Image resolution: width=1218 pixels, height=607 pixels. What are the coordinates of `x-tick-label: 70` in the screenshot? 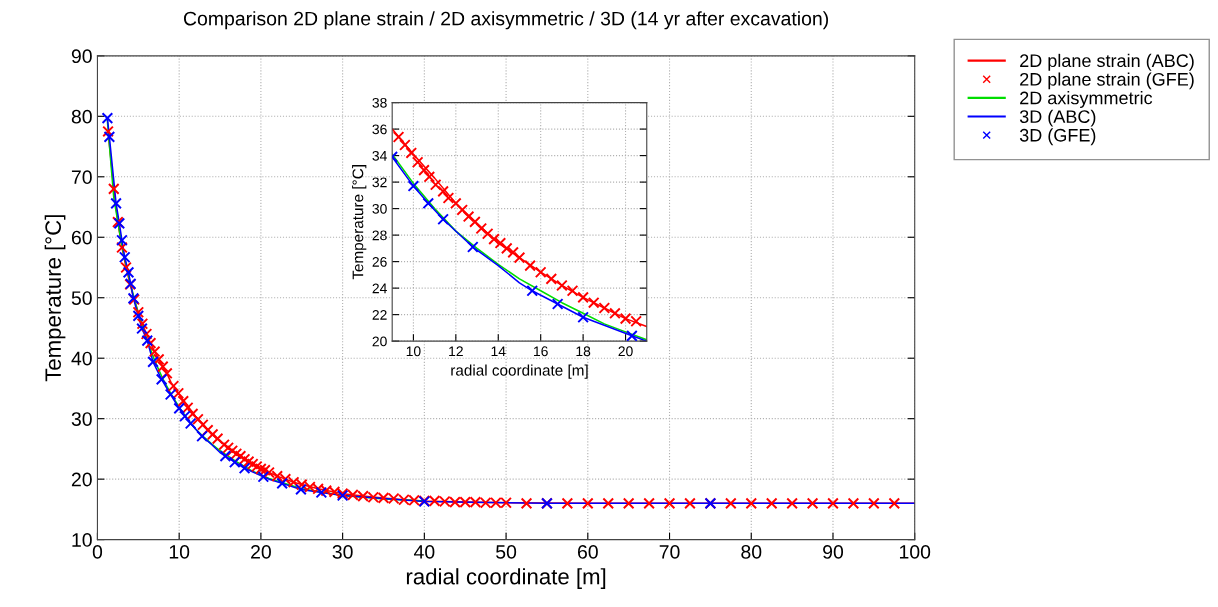 It's located at (669, 552).